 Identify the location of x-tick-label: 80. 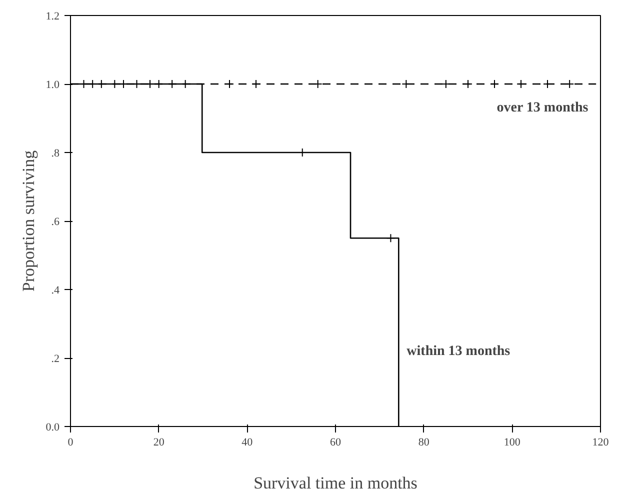
(424, 442).